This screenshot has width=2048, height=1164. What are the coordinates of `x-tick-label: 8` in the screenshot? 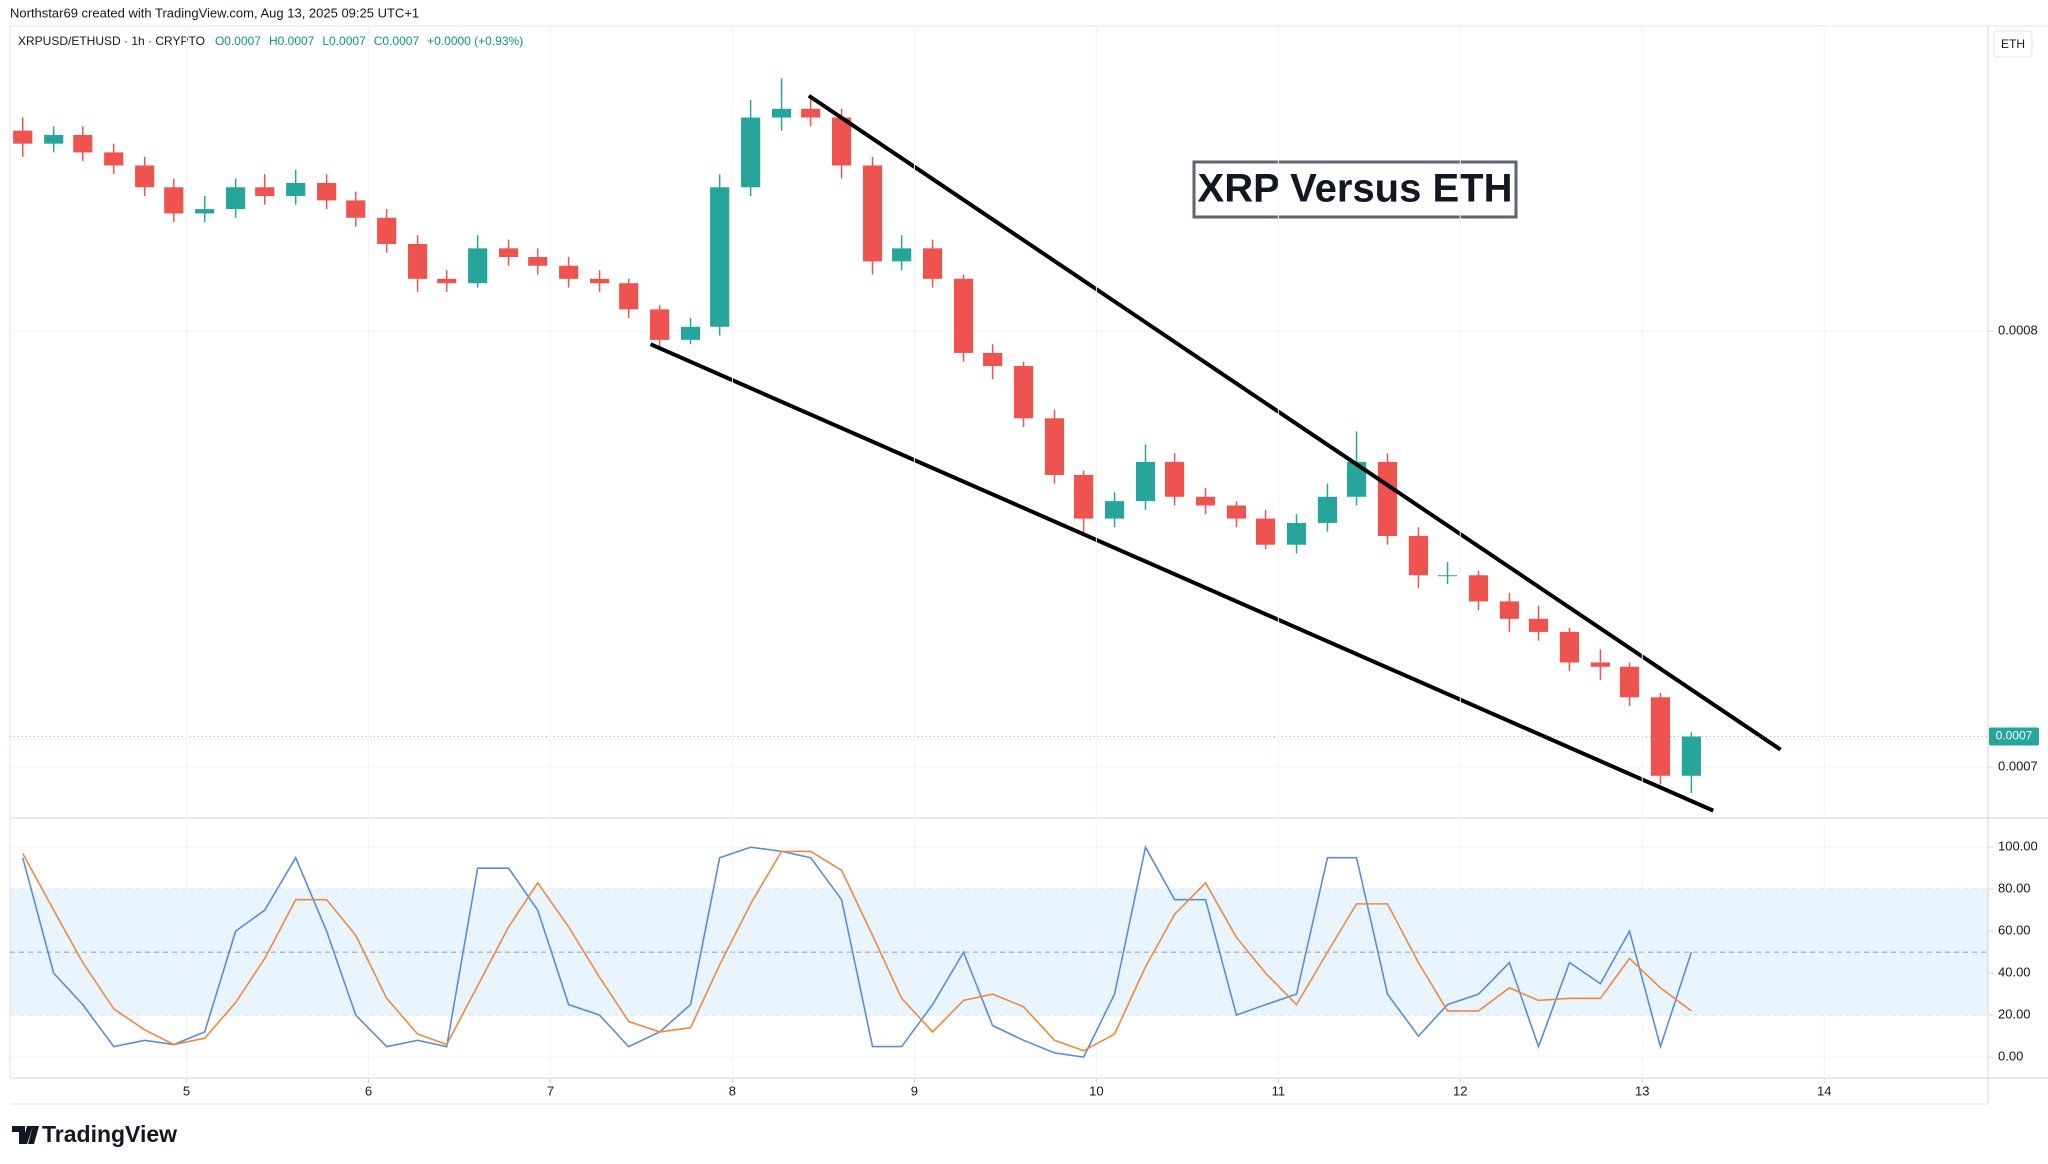 It's located at (732, 1090).